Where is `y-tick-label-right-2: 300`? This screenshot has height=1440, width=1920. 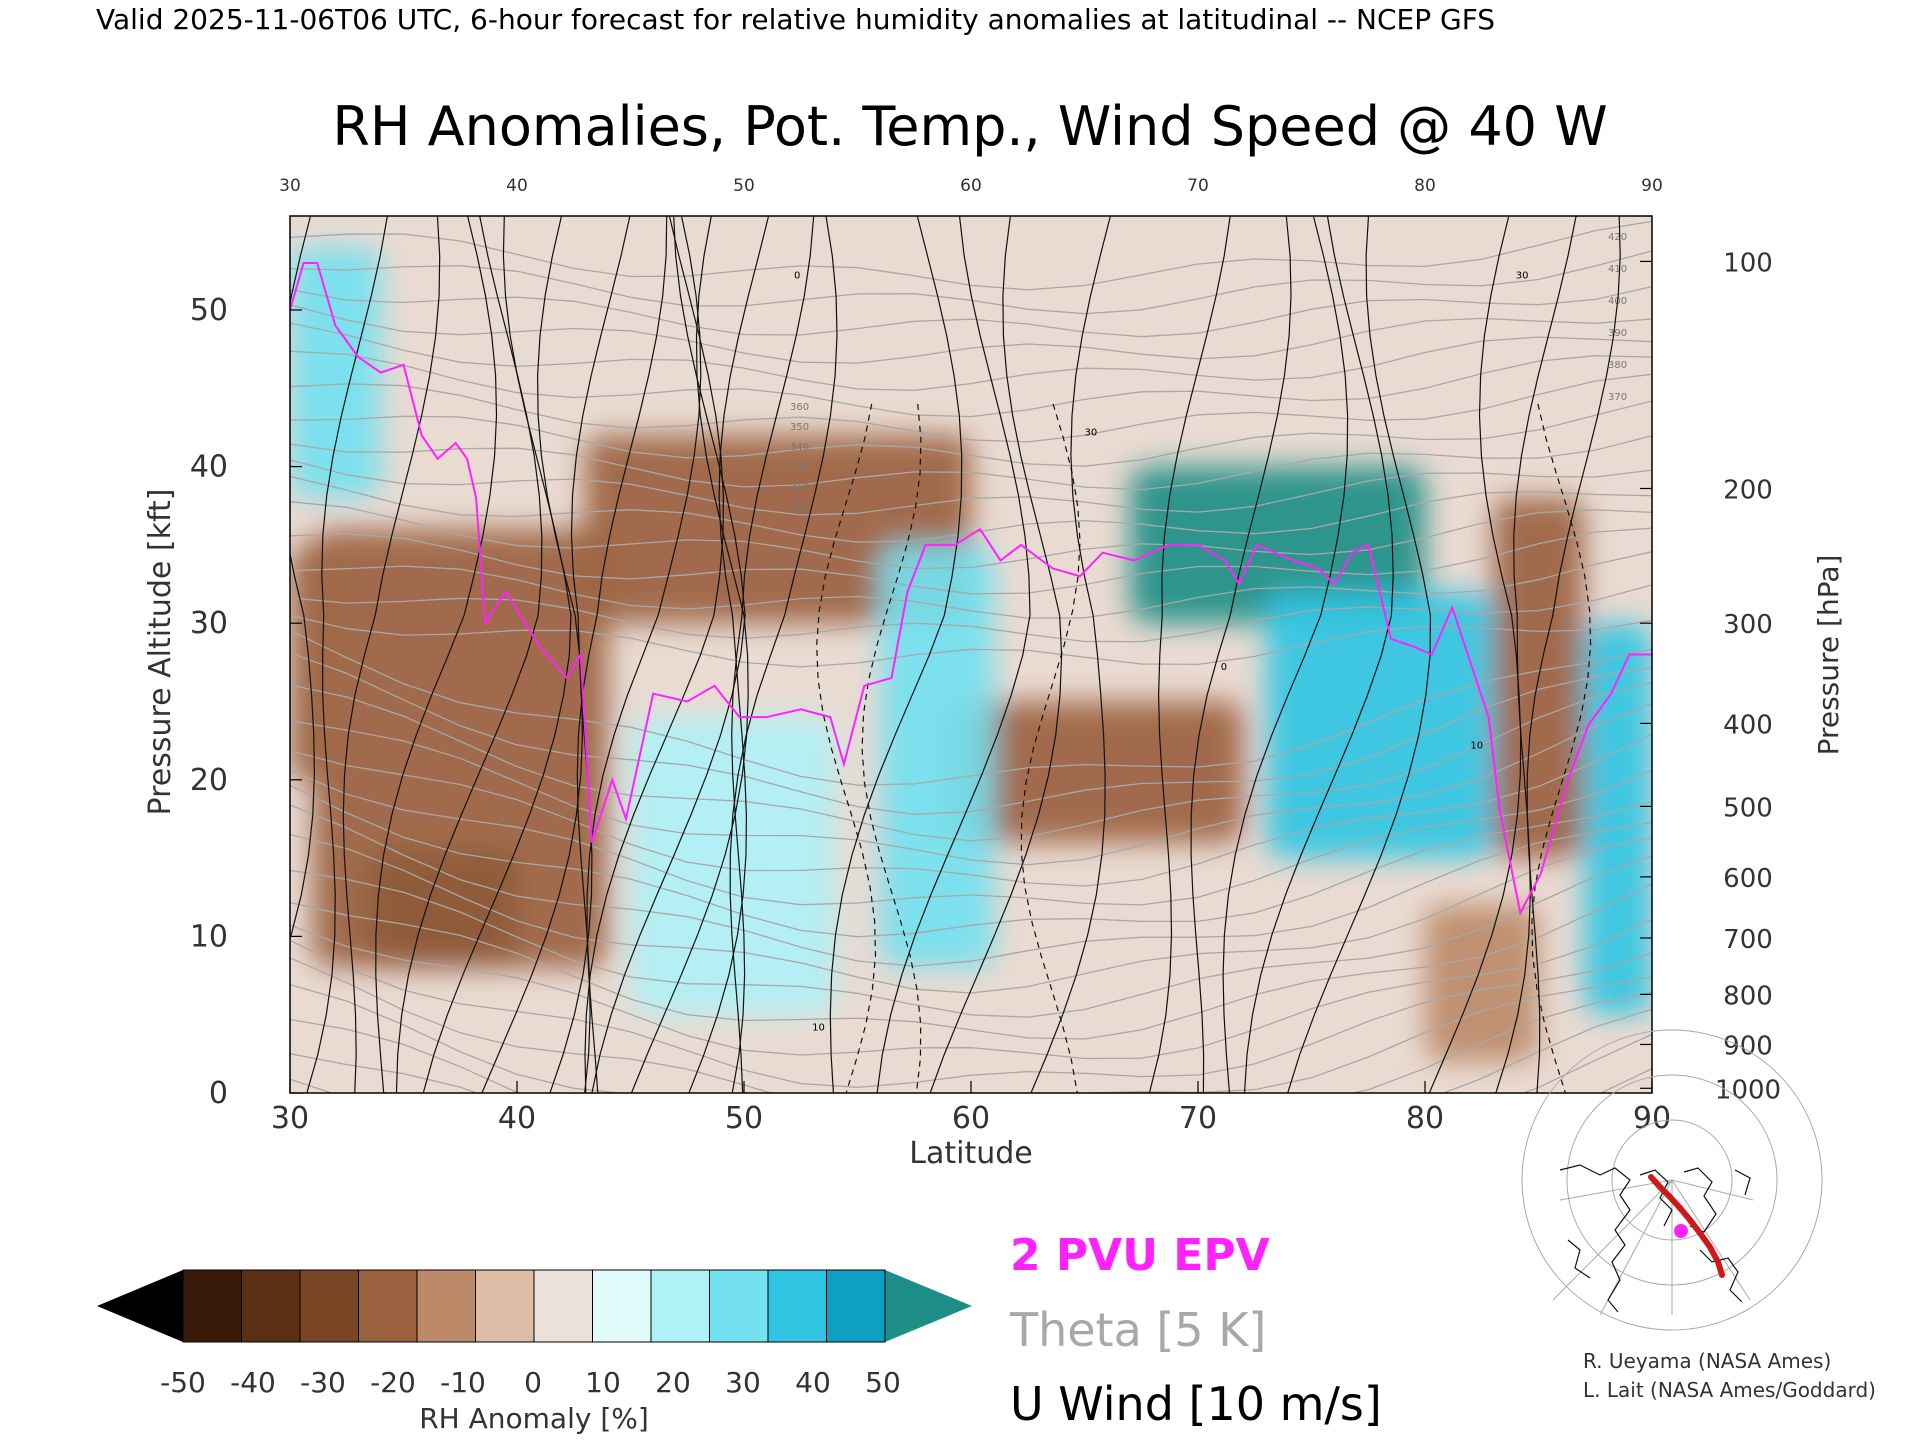 y-tick-label-right-2: 300 is located at coordinates (1748, 625).